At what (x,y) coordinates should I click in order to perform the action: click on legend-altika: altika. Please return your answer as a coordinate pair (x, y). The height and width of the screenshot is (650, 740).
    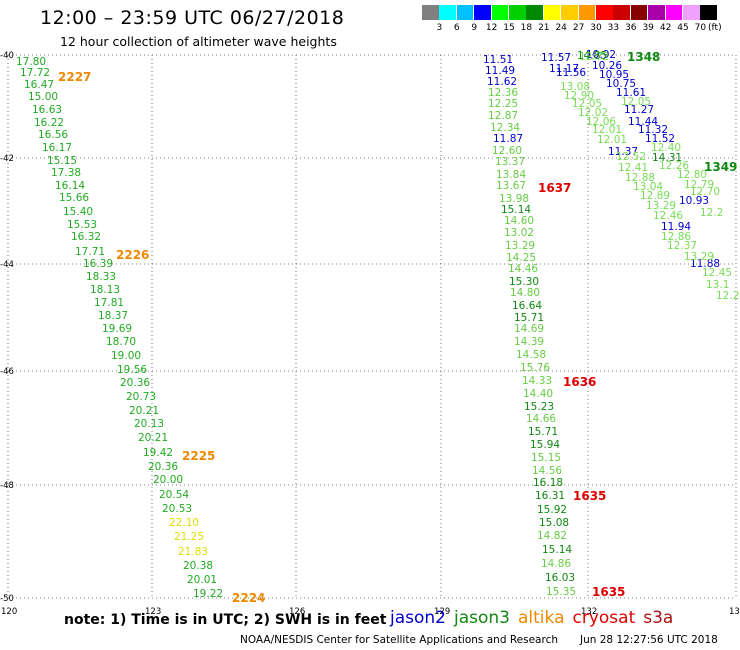
    Looking at the image, I should click on (541, 618).